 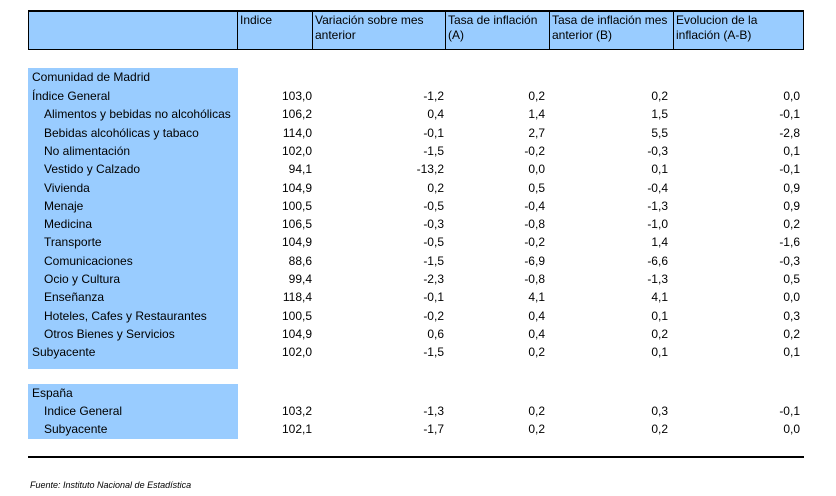 What do you see at coordinates (73, 242) in the screenshot?
I see `row-label: Transporte` at bounding box center [73, 242].